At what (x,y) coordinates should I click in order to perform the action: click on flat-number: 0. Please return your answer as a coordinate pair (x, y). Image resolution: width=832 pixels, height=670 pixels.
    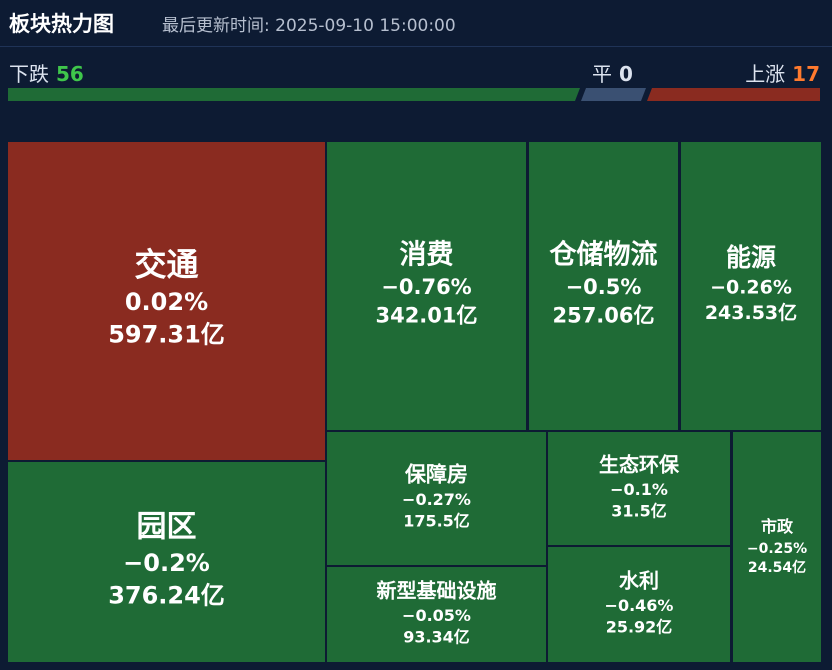
    Looking at the image, I should click on (625, 74).